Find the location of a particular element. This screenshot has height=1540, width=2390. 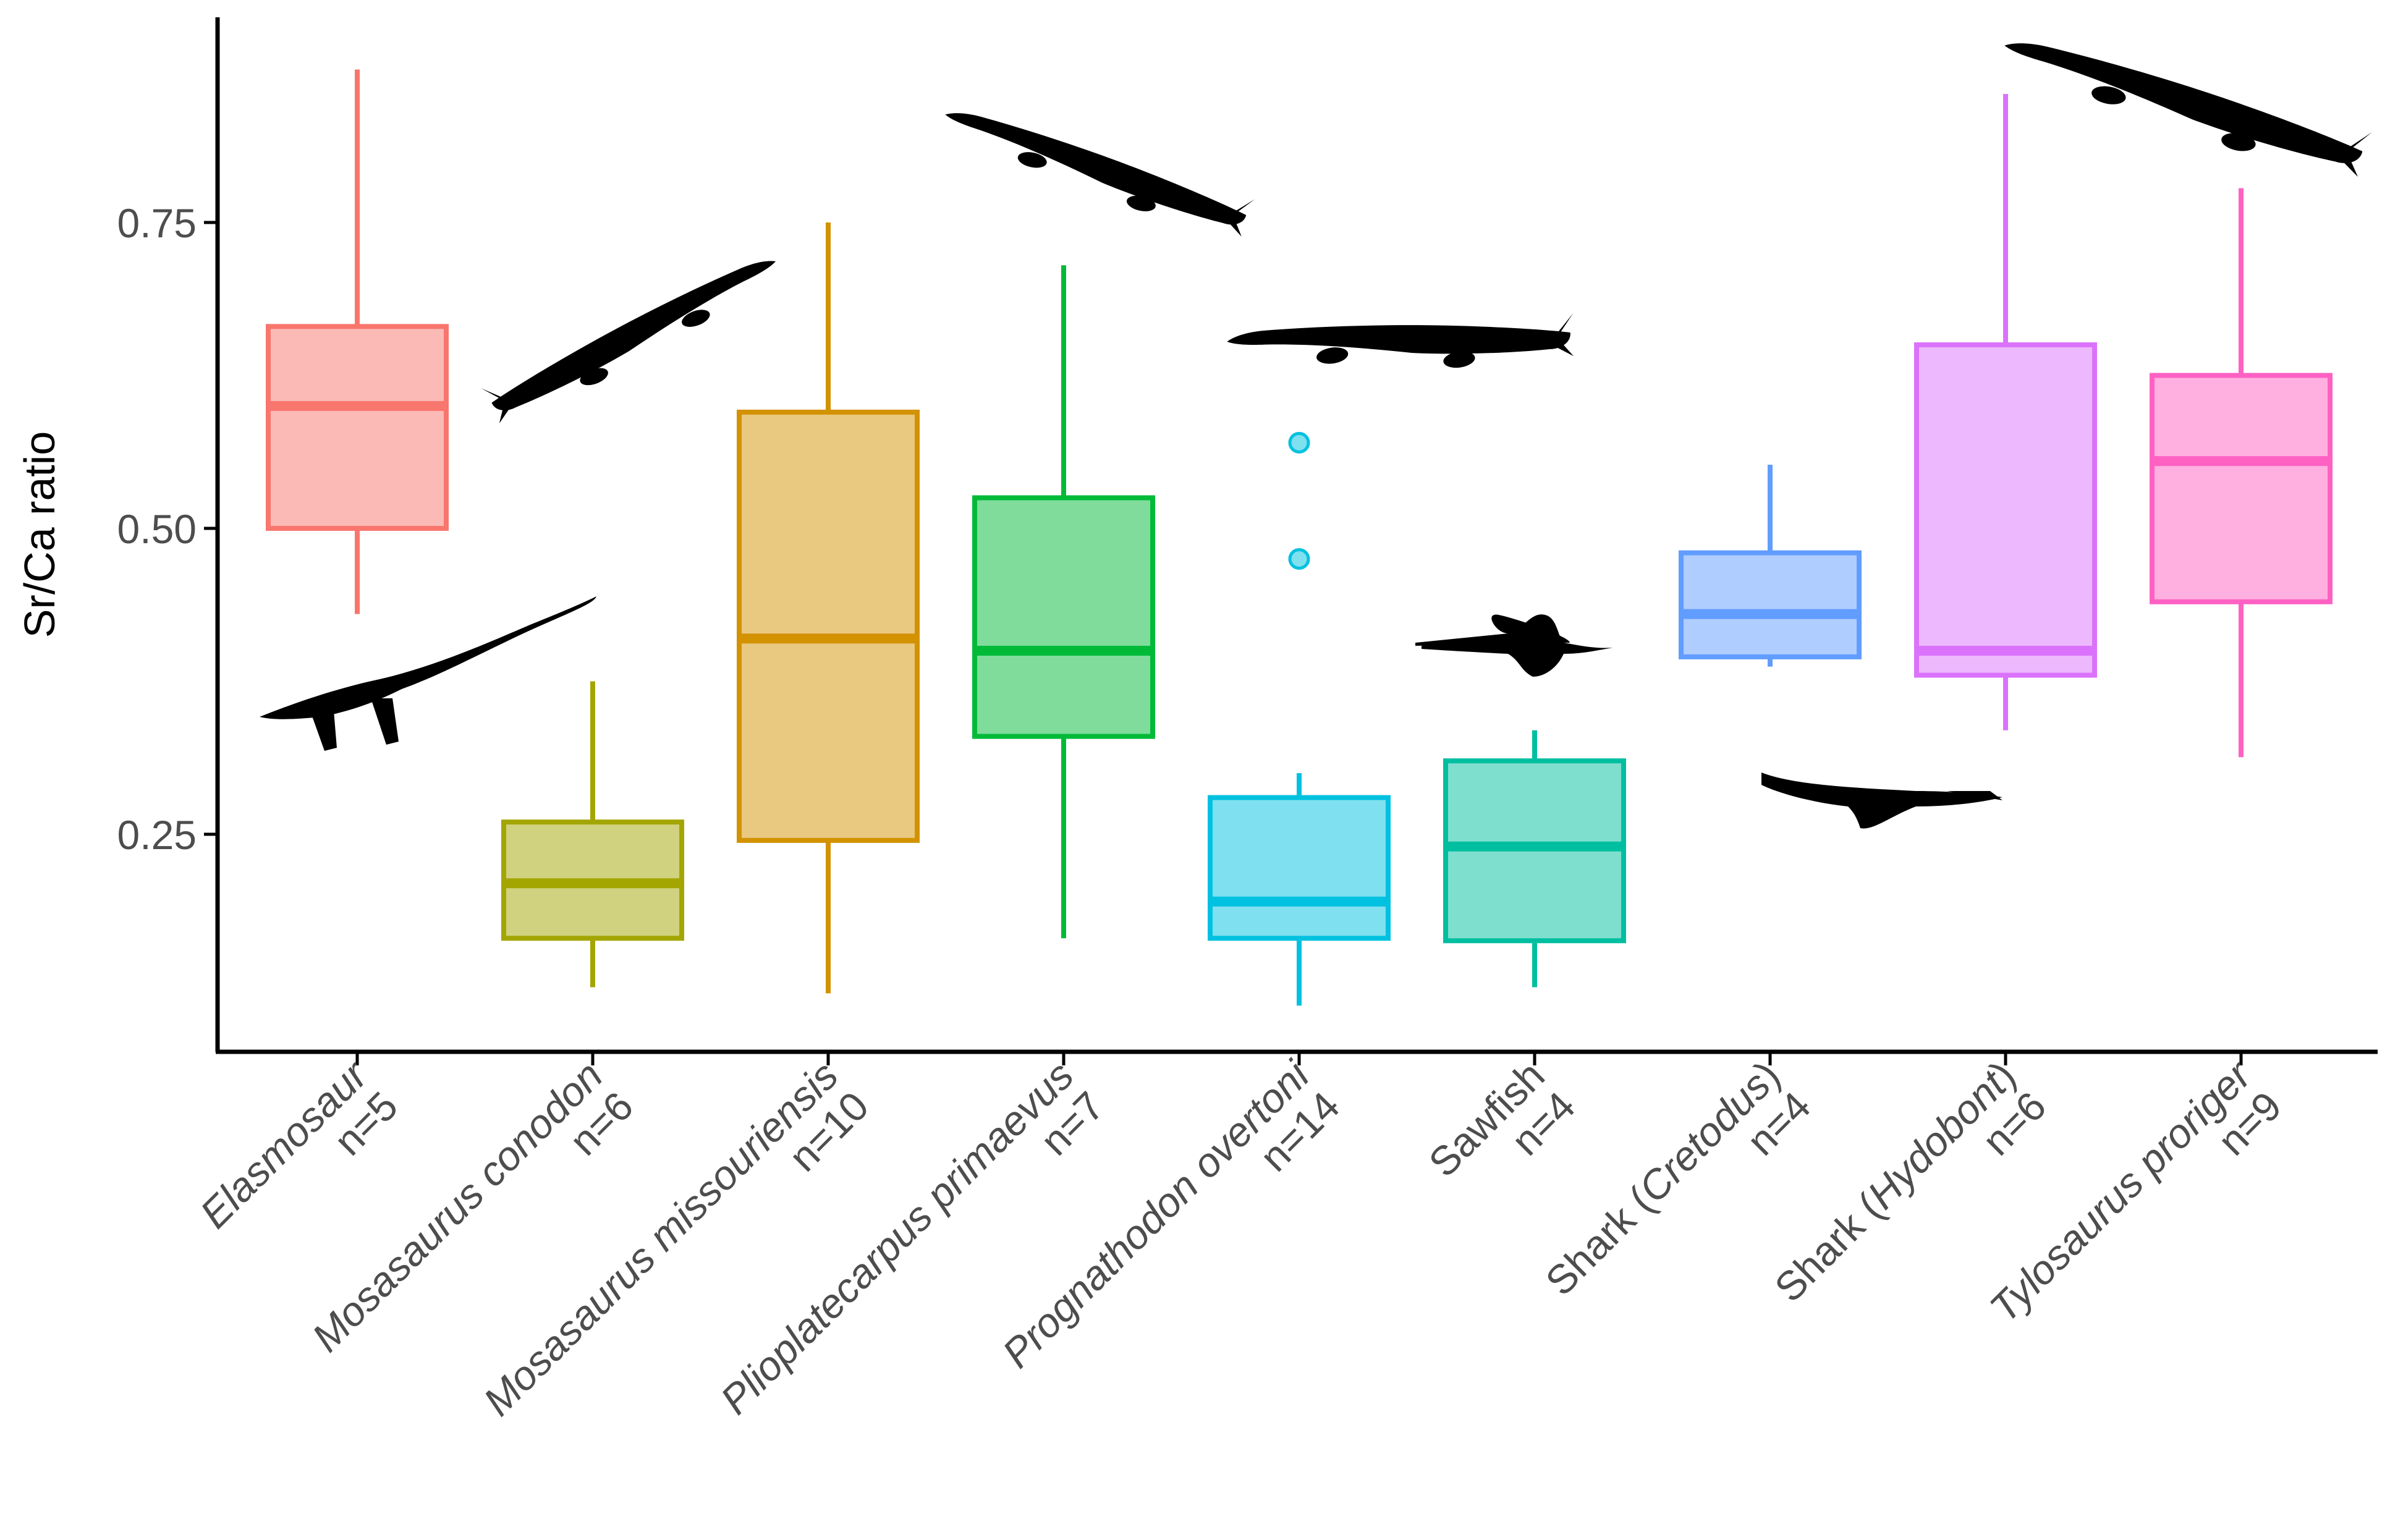

box-shark-cretodus is located at coordinates (1770, 566).